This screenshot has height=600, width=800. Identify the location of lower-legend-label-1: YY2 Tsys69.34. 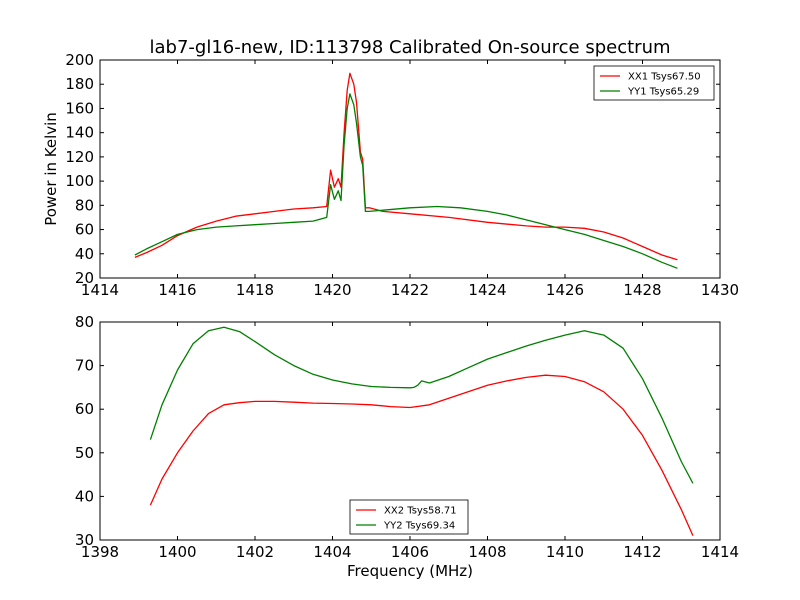
(419, 526).